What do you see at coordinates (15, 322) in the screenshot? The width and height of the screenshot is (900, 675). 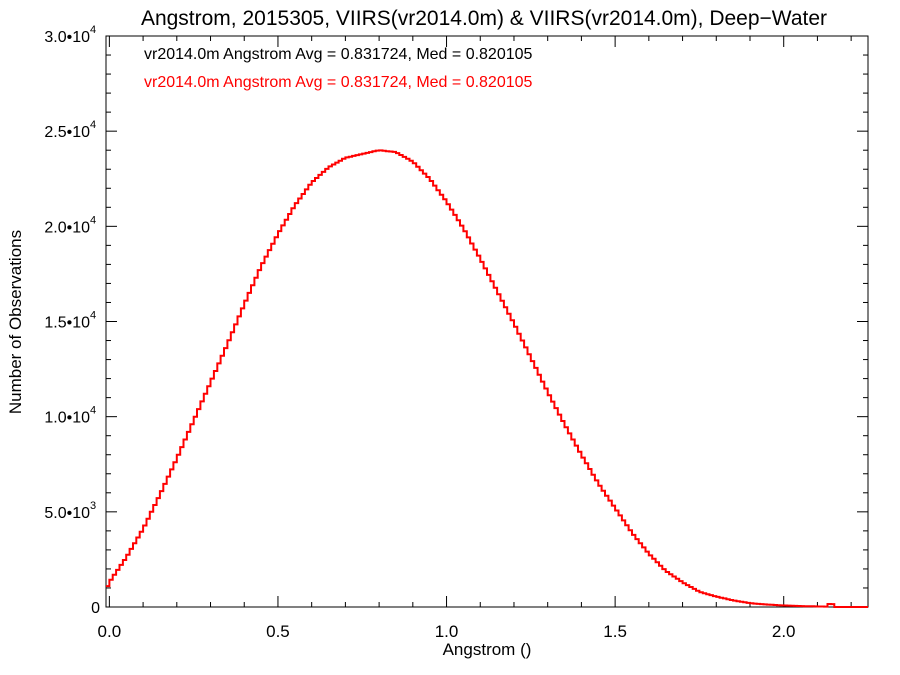 I see `y-axis-label: Number of Observations` at bounding box center [15, 322].